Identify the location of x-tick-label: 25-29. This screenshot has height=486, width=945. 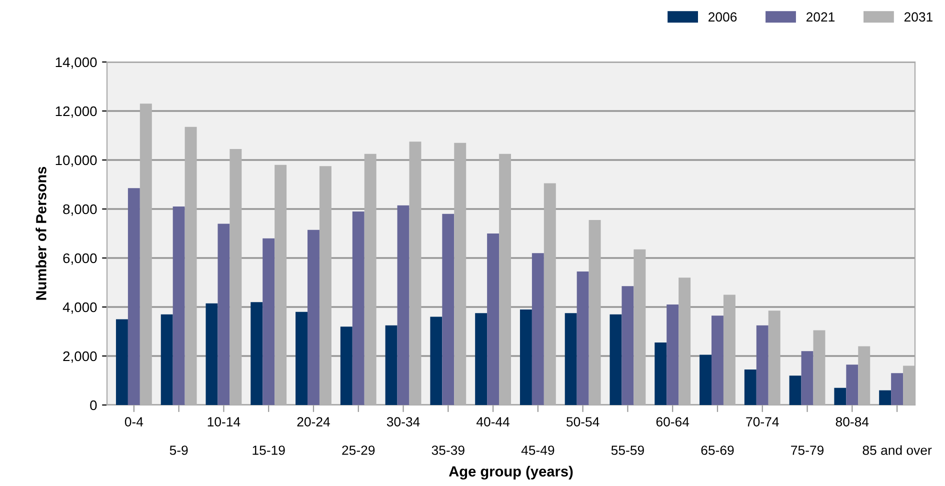
(358, 450).